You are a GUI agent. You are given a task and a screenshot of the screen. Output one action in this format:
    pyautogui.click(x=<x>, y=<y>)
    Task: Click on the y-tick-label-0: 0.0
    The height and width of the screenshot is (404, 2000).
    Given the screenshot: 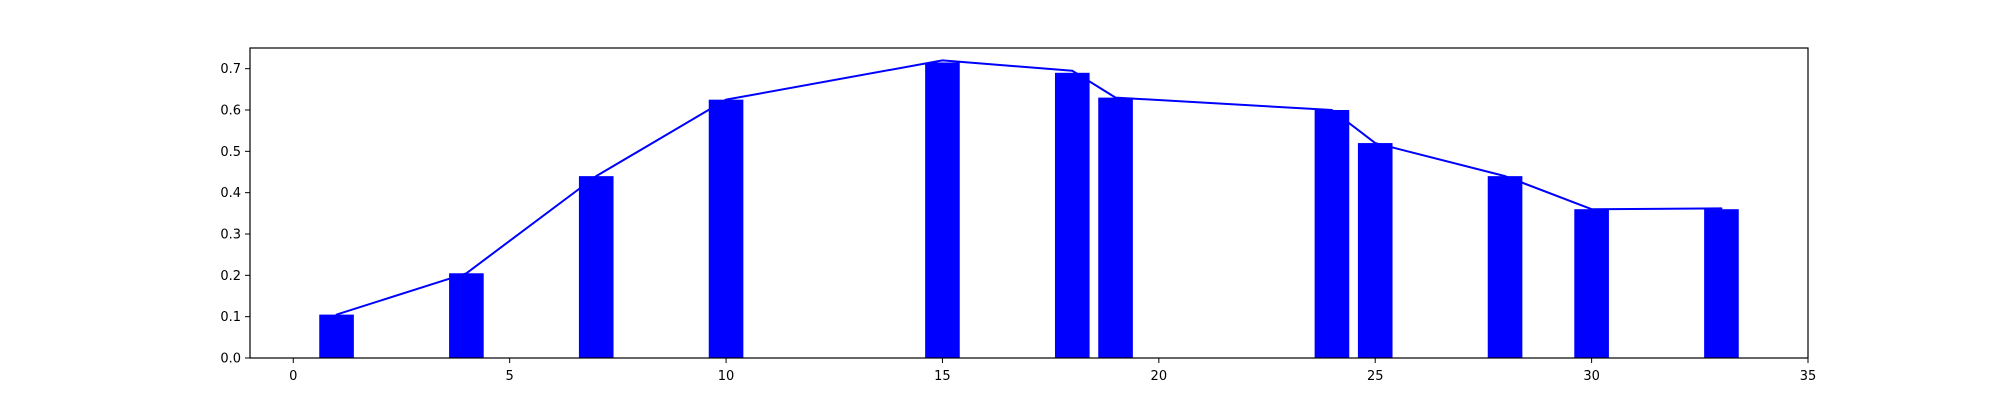 What is the action you would take?
    pyautogui.click(x=230, y=359)
    